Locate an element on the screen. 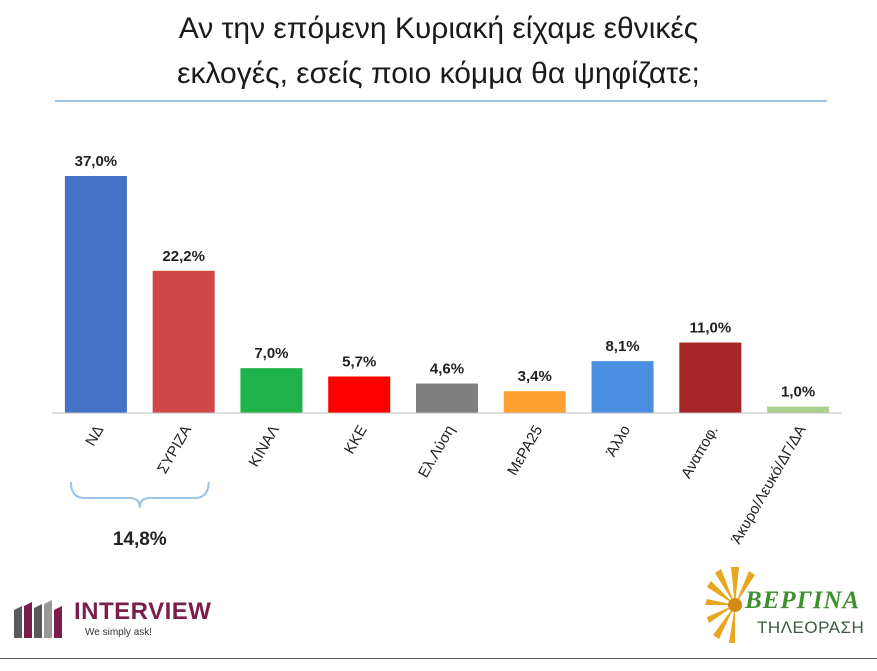  category-label: Άκυρο/Λευκό/ΔΓ/ΔΑ is located at coordinates (769, 485).